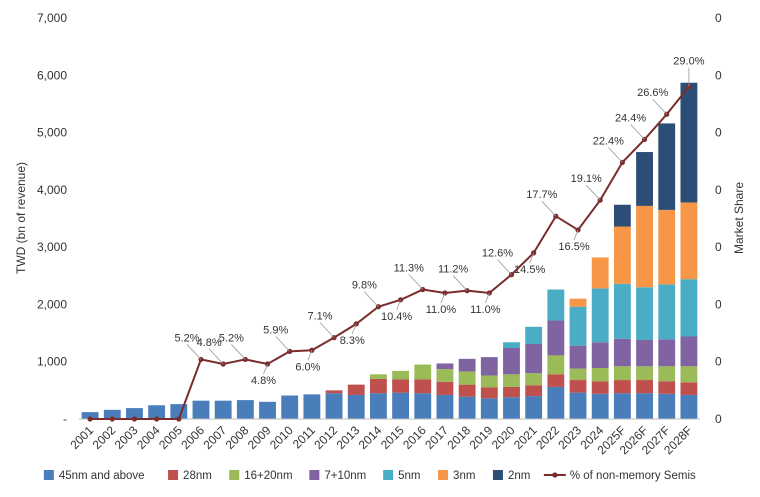 The height and width of the screenshot is (497, 760). I want to click on leader-line-2012, so click(327, 330).